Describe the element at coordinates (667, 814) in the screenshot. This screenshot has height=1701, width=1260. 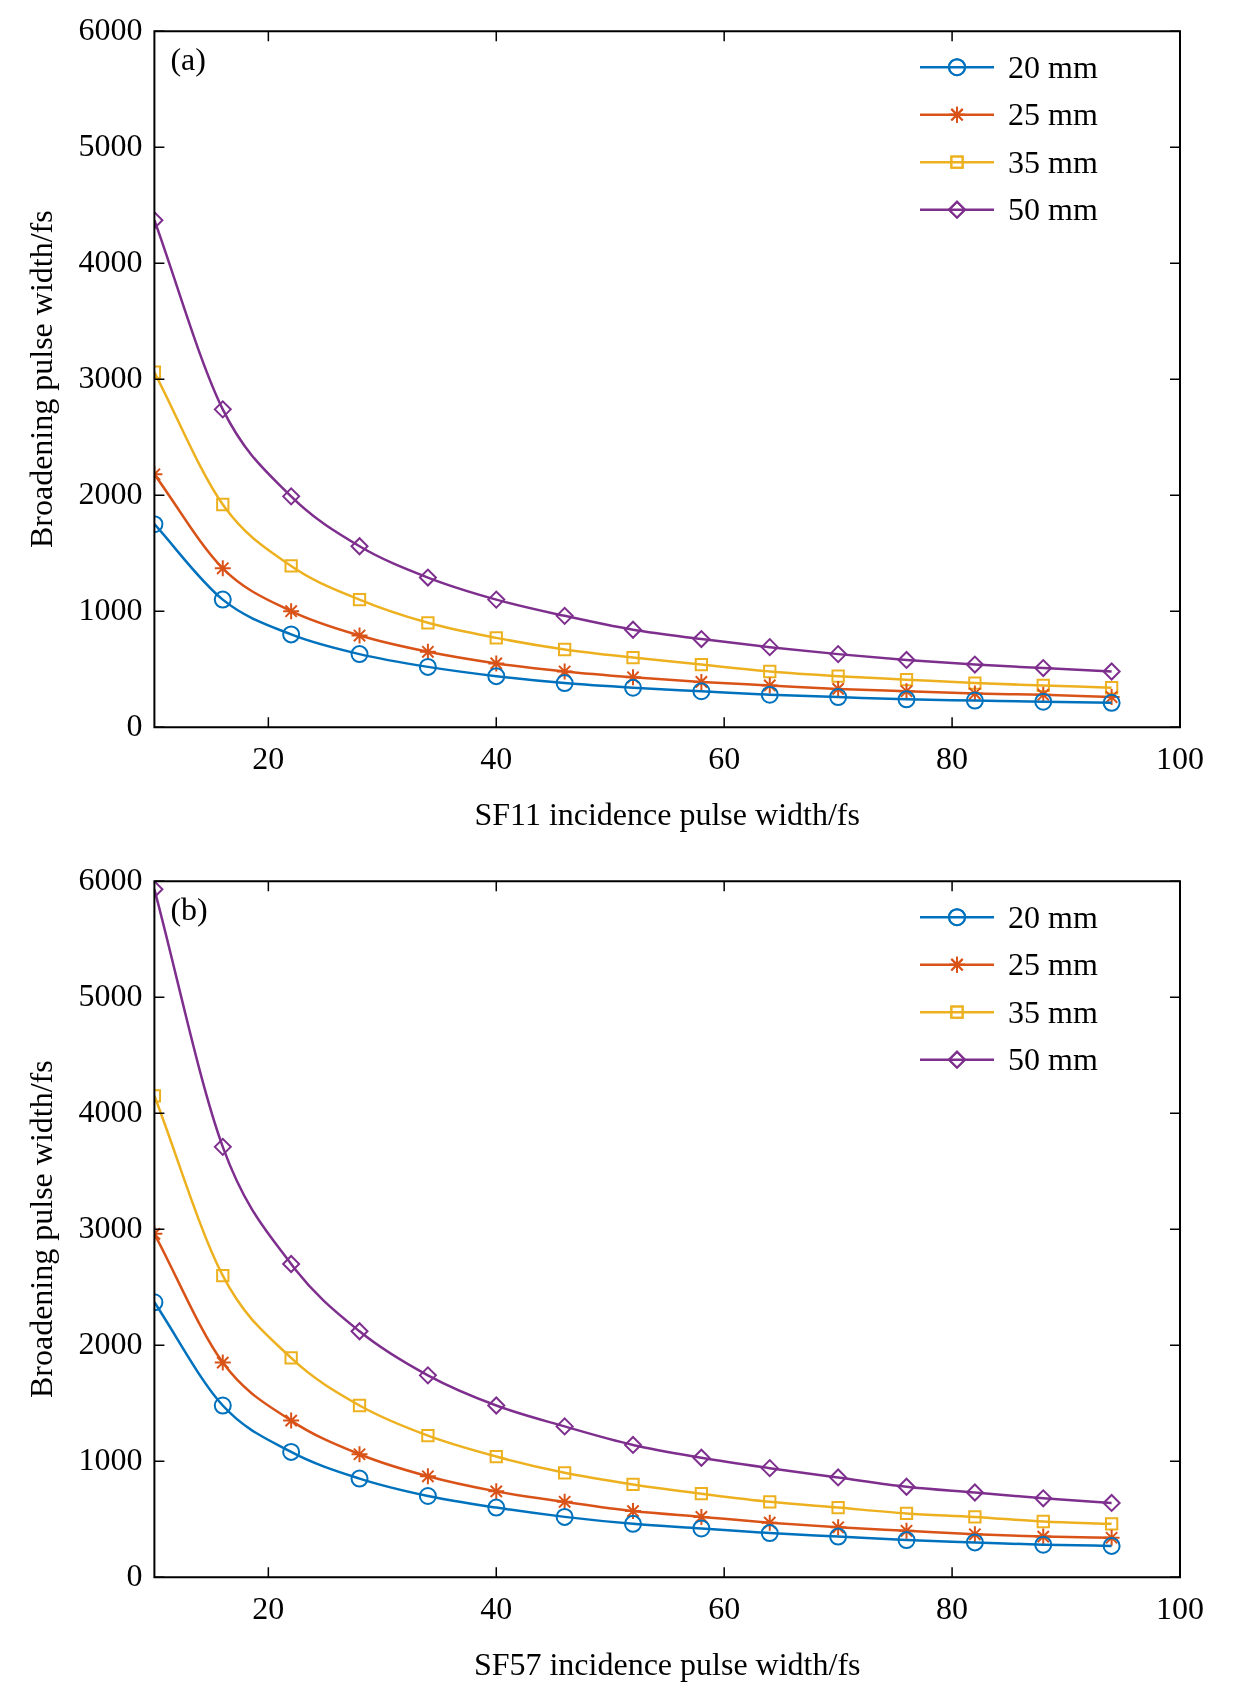
I see `x-axis-title: SF11 incidence pulse width/fs` at that location.